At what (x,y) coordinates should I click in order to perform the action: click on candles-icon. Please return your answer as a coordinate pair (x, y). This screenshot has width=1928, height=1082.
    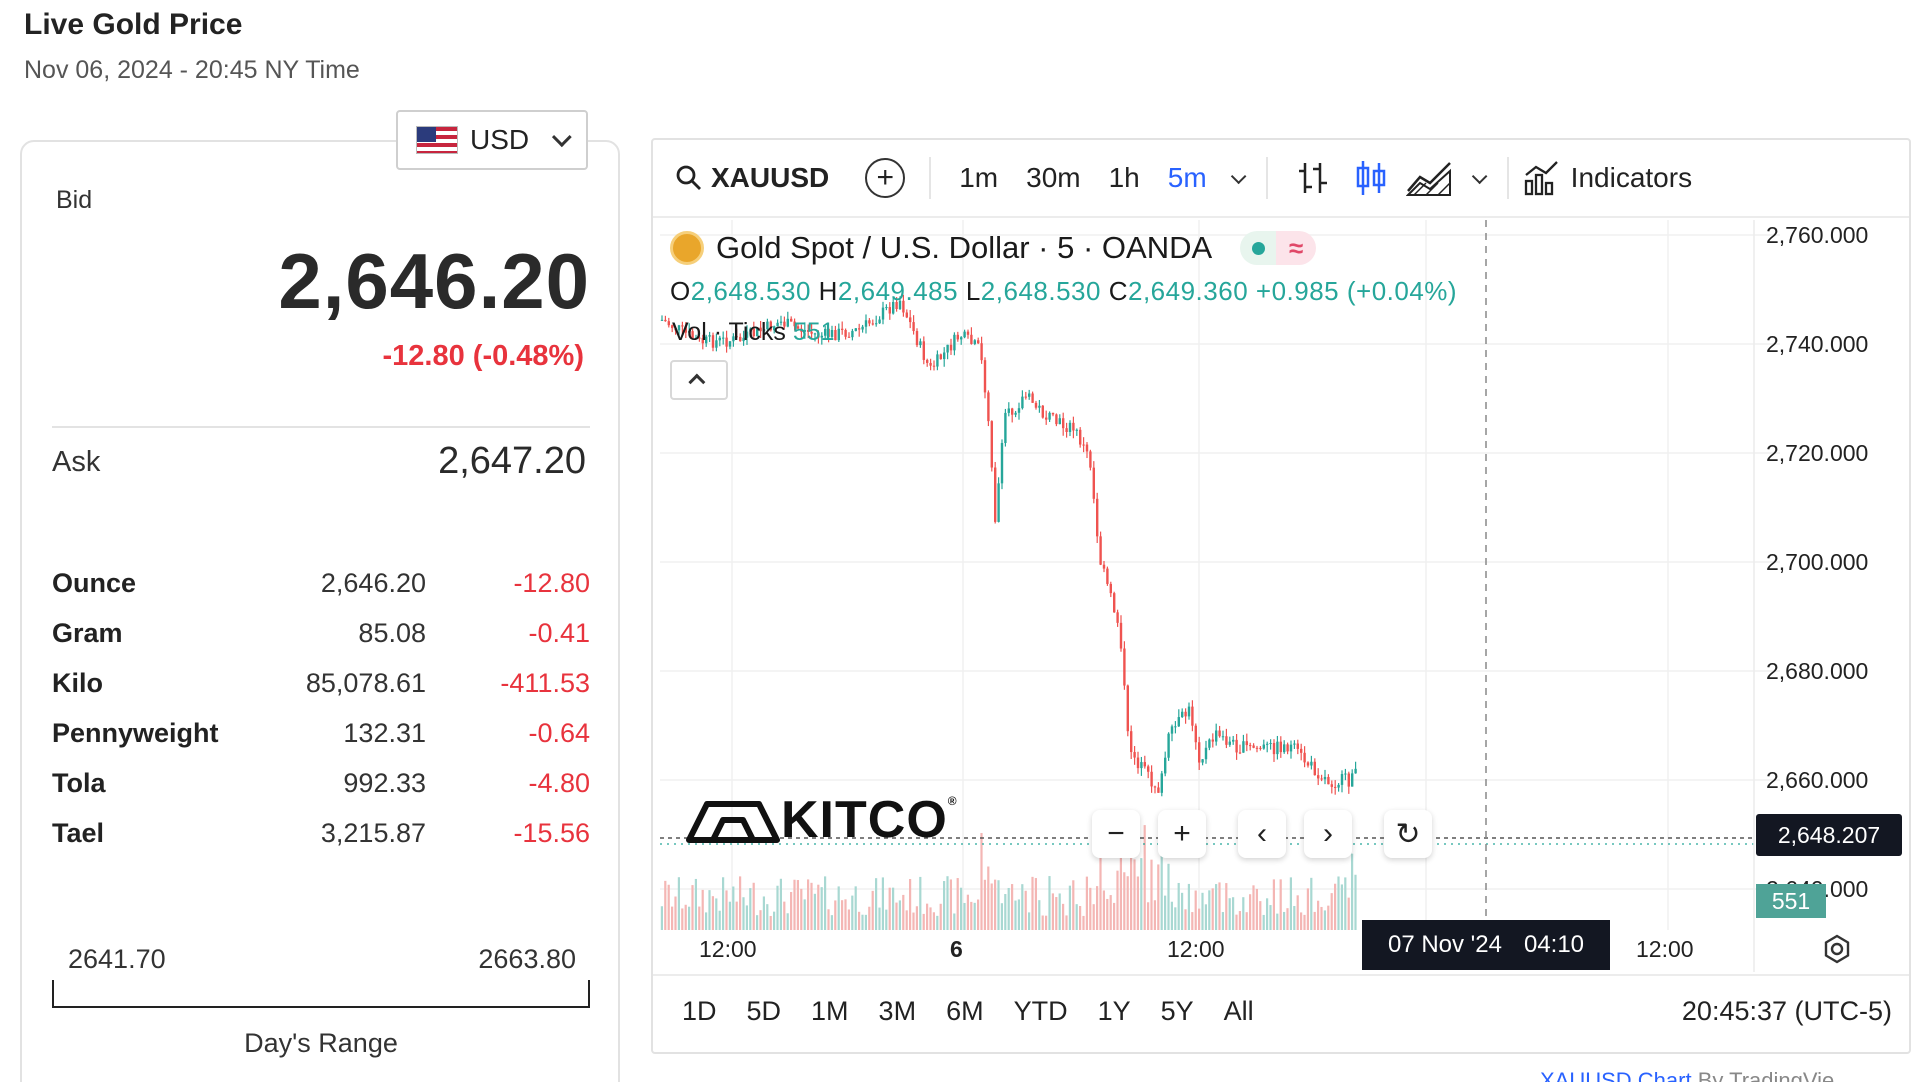
    Looking at the image, I should click on (1371, 178).